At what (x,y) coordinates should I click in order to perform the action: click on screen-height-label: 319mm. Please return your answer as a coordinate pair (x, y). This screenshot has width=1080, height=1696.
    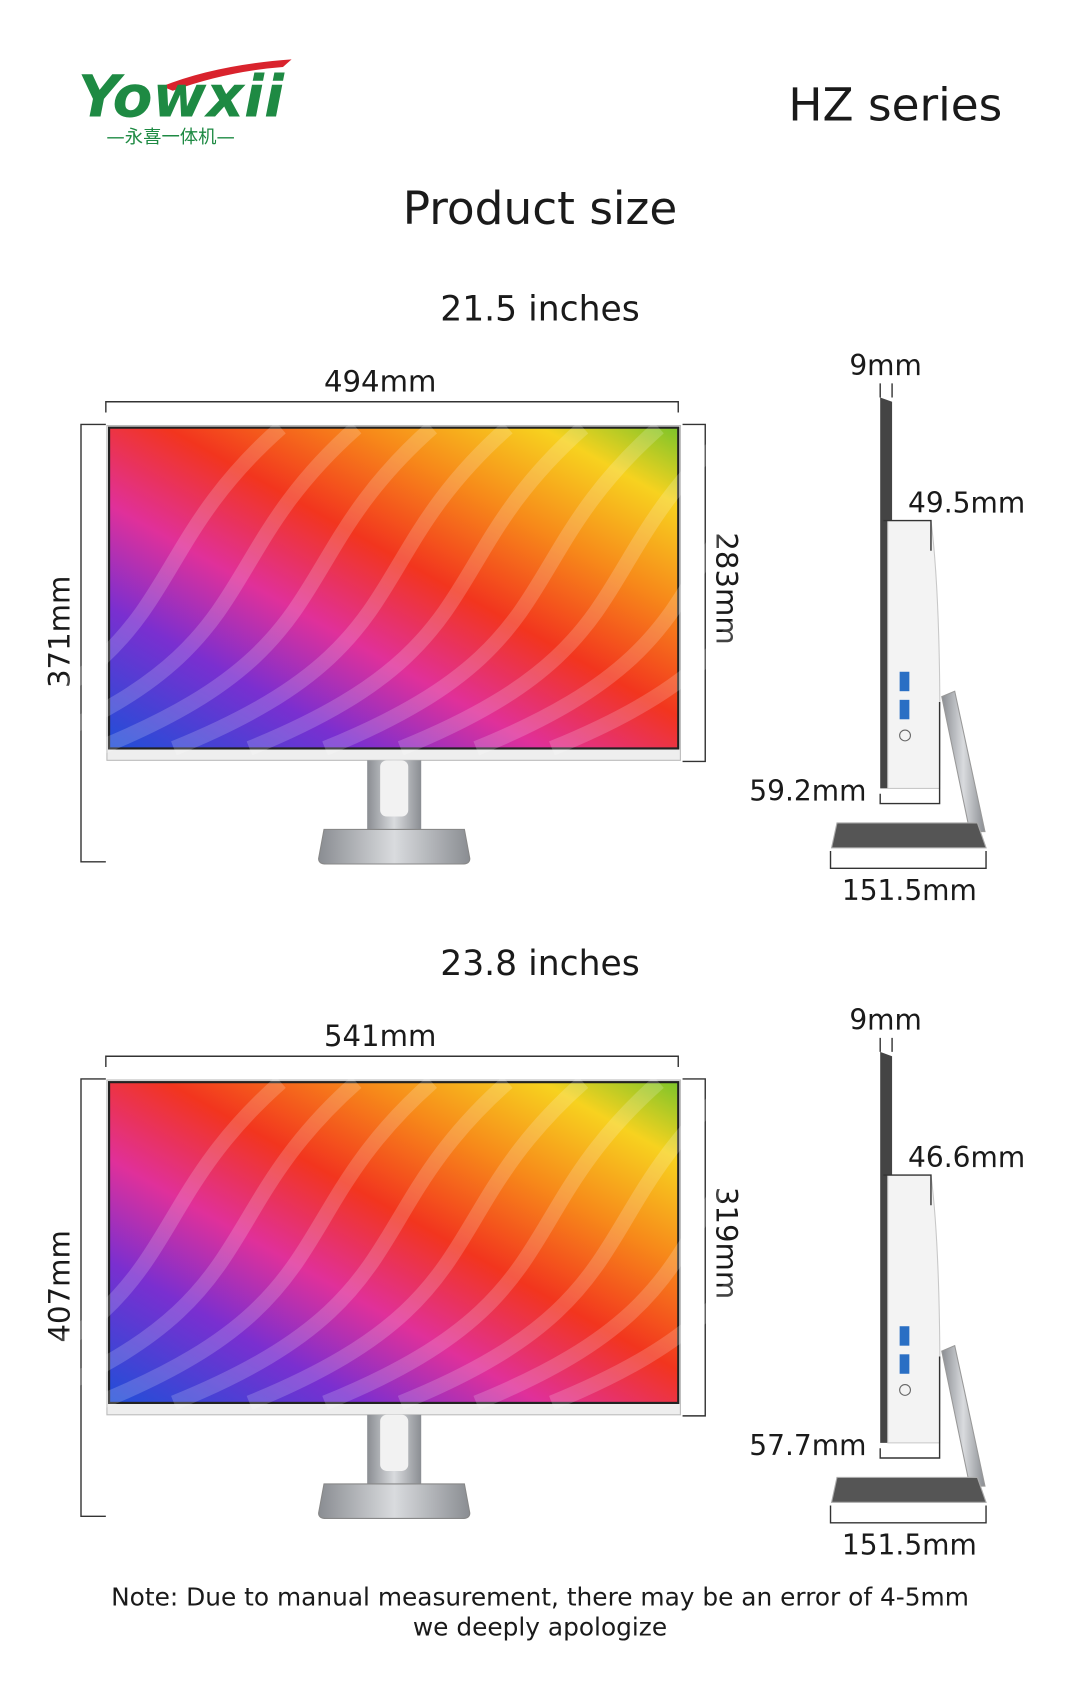
    Looking at the image, I should click on (727, 1243).